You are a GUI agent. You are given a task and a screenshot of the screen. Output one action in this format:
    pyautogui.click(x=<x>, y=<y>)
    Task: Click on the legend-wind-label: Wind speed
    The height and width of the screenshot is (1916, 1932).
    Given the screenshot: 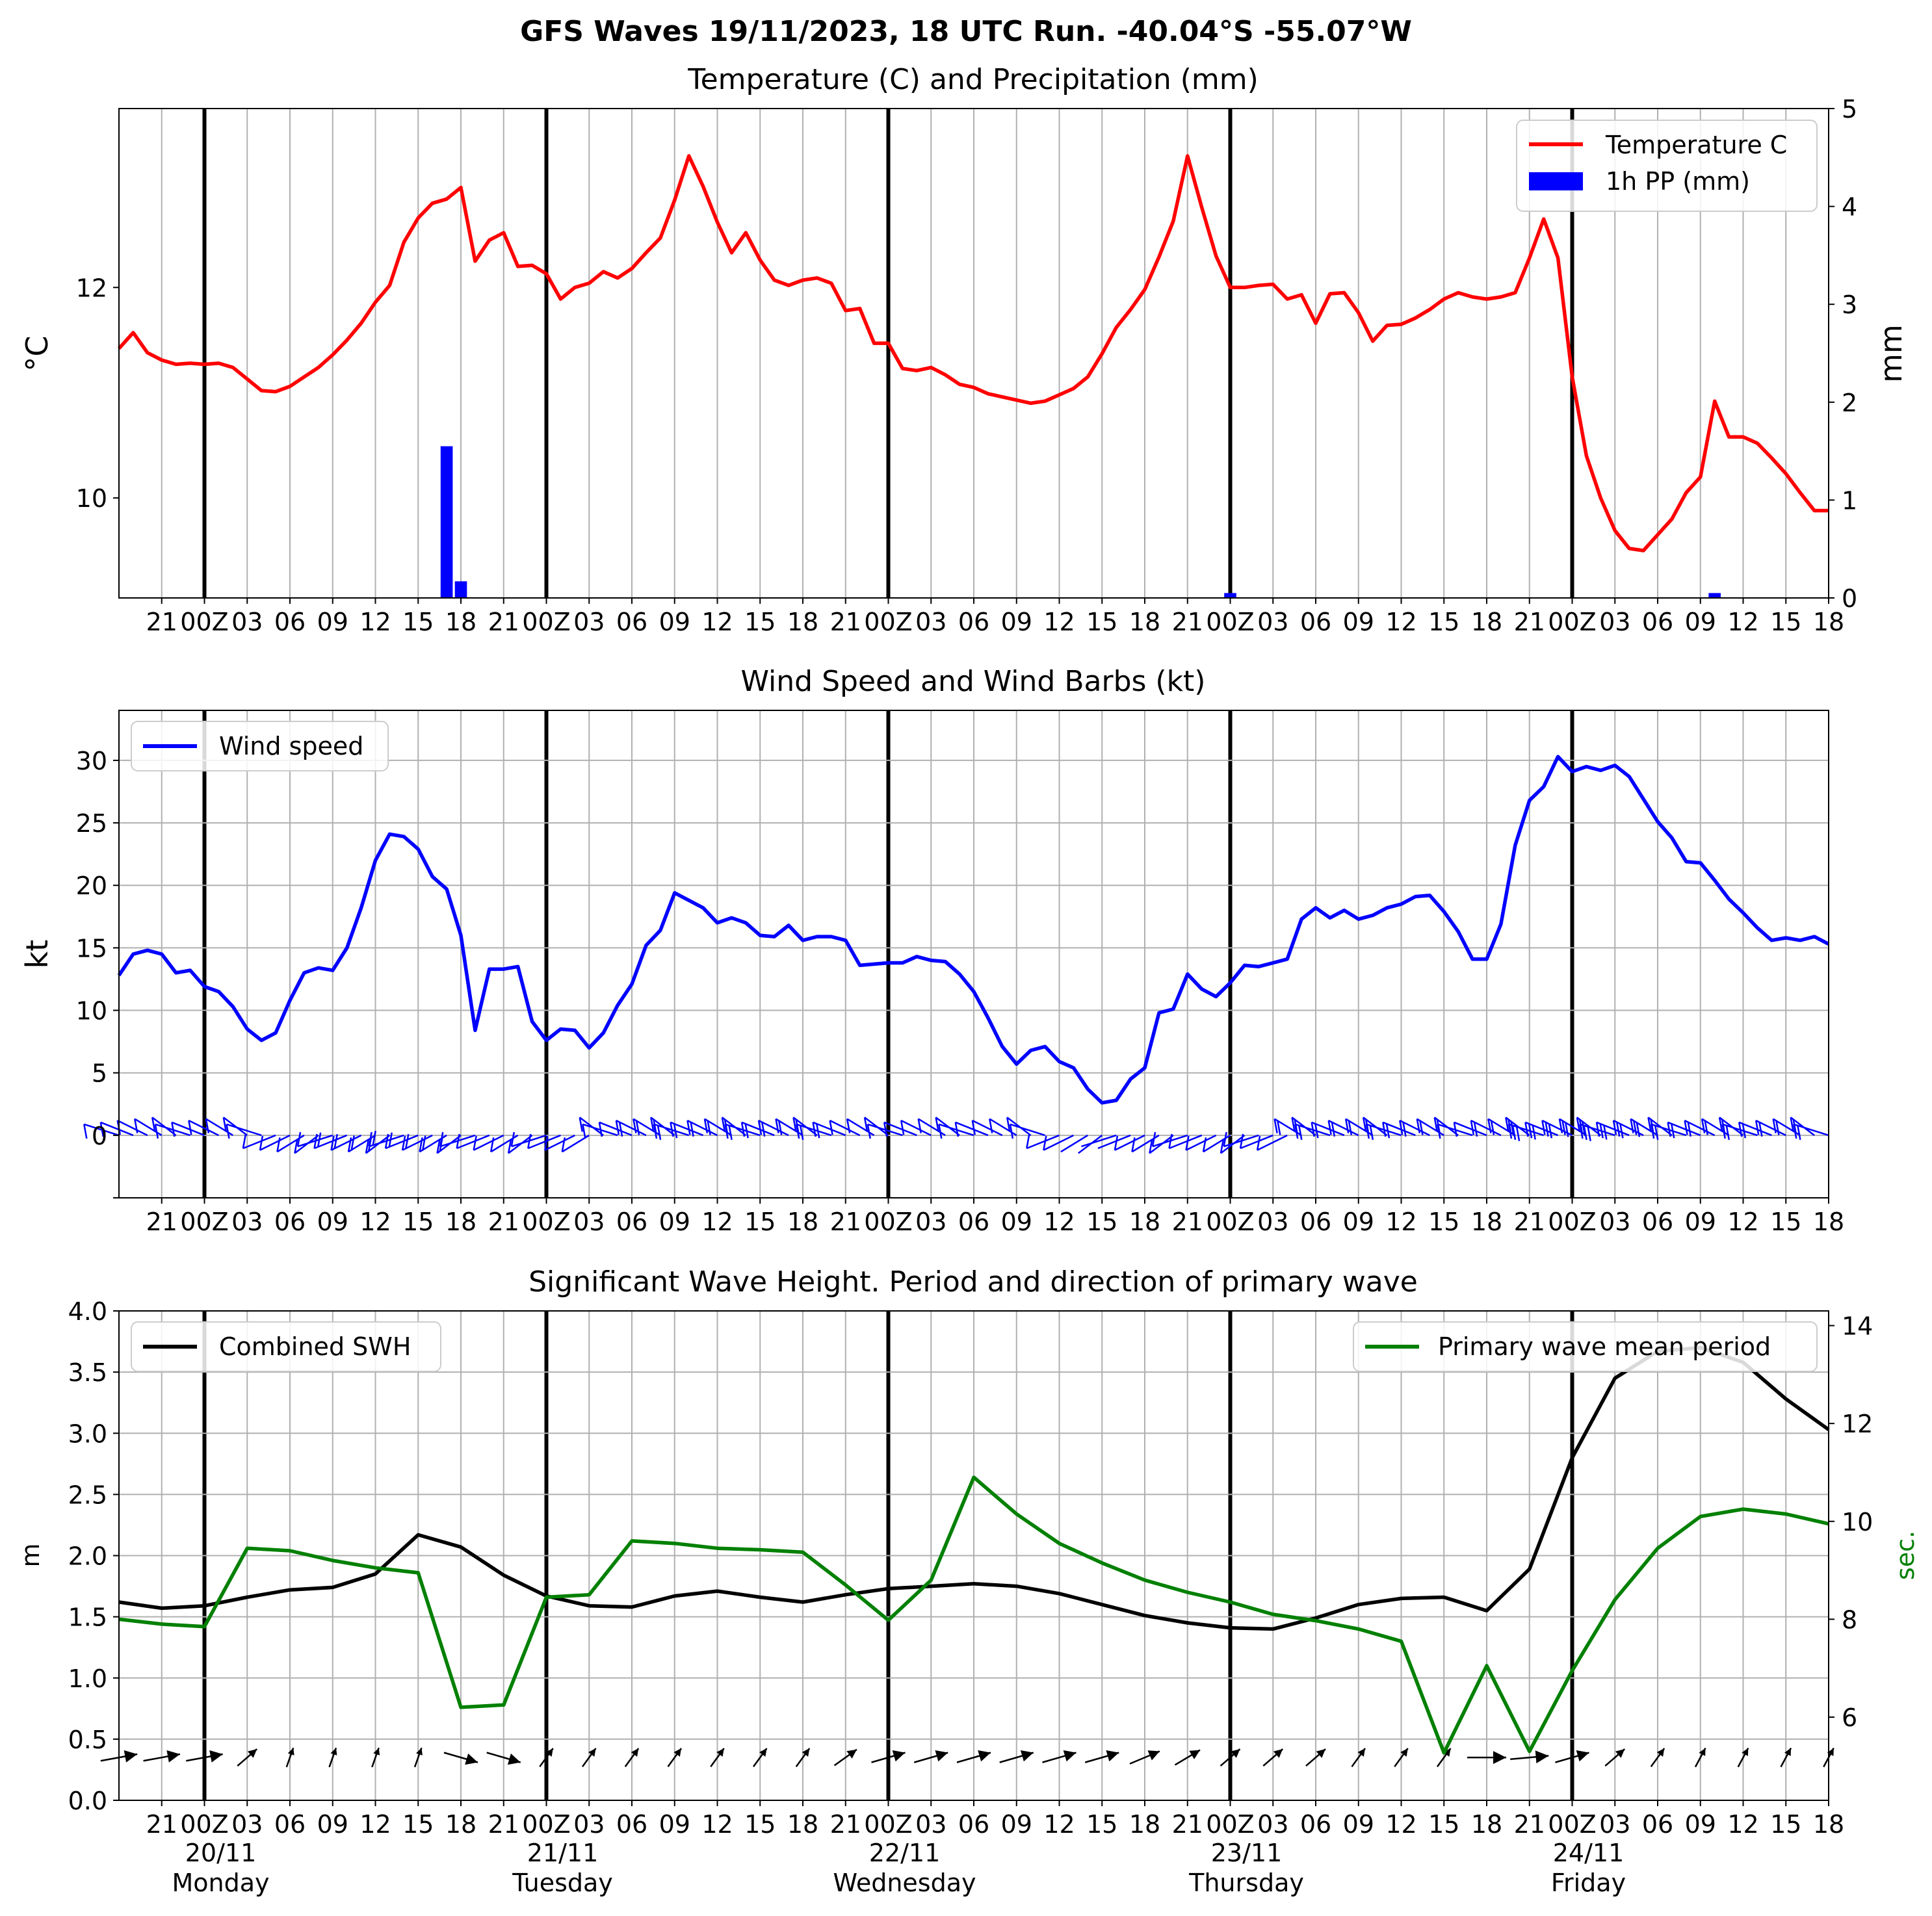 What is the action you would take?
    pyautogui.click(x=291, y=746)
    